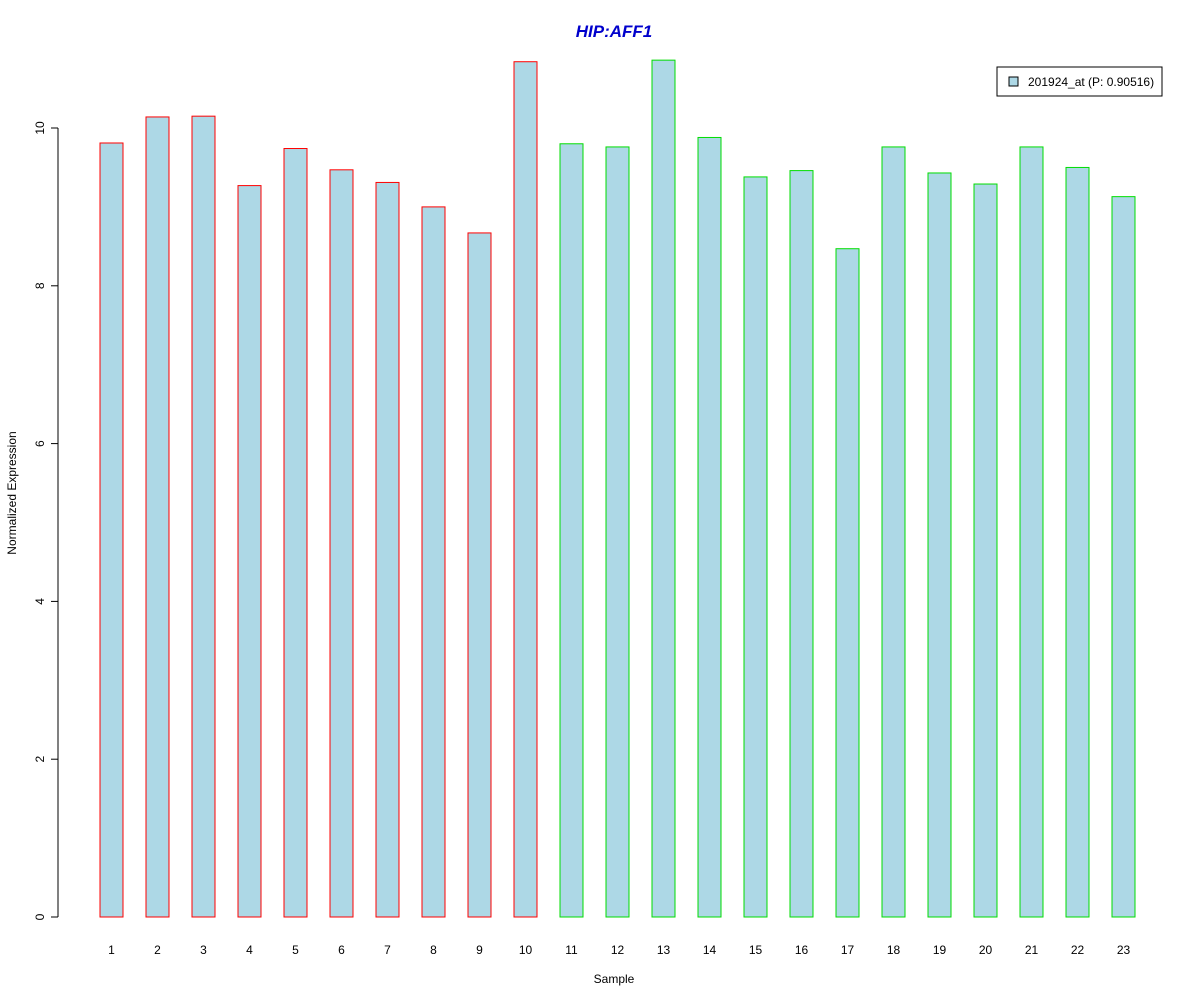  Describe the element at coordinates (1078, 950) in the screenshot. I see `x-tick-label: 22` at that location.